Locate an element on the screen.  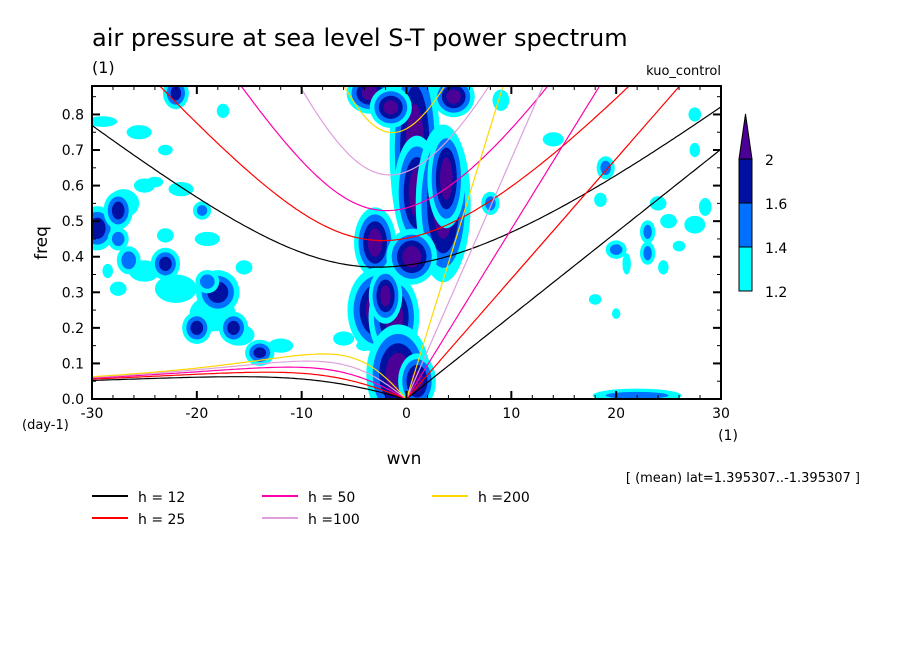
y-tick-label: 0.6 is located at coordinates (73, 187).